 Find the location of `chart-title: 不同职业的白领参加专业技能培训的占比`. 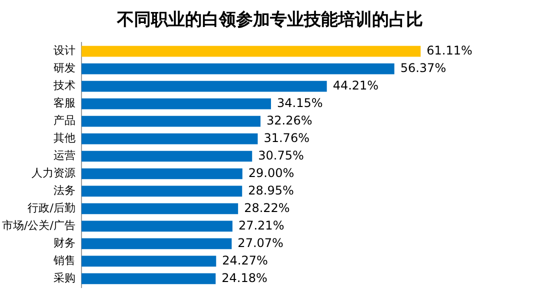

chart-title: 不同职业的白领参加专业技能培训的占比 is located at coordinates (270, 20).